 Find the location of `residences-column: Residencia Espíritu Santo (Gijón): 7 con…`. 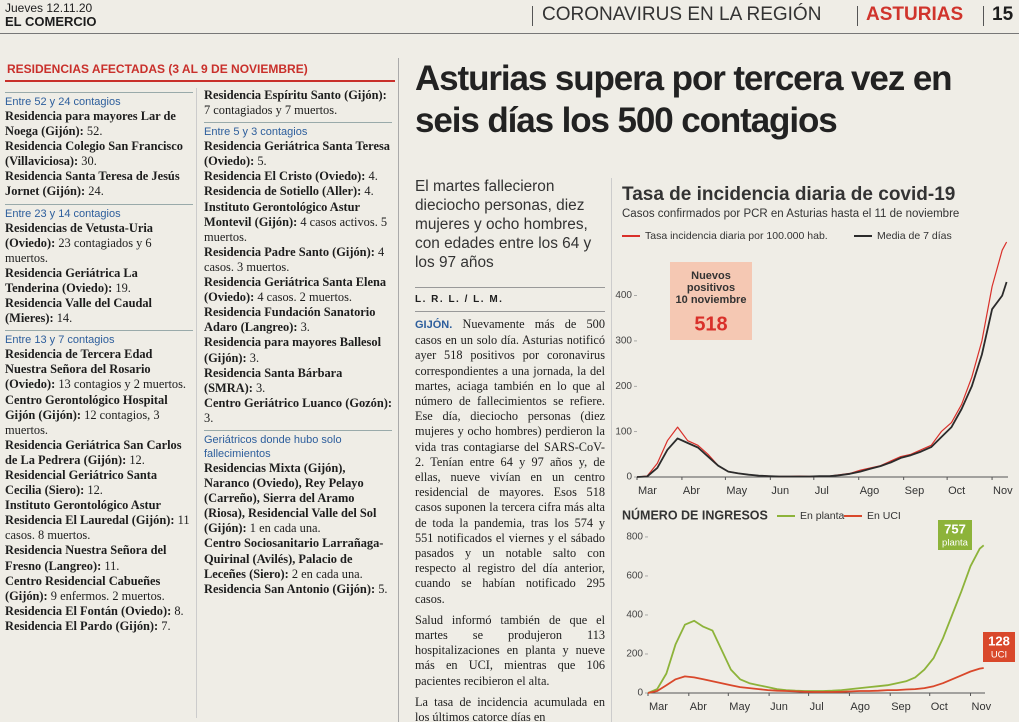

residences-column: Residencia Espíritu Santo (Gijón): 7 con… is located at coordinates (298, 342).